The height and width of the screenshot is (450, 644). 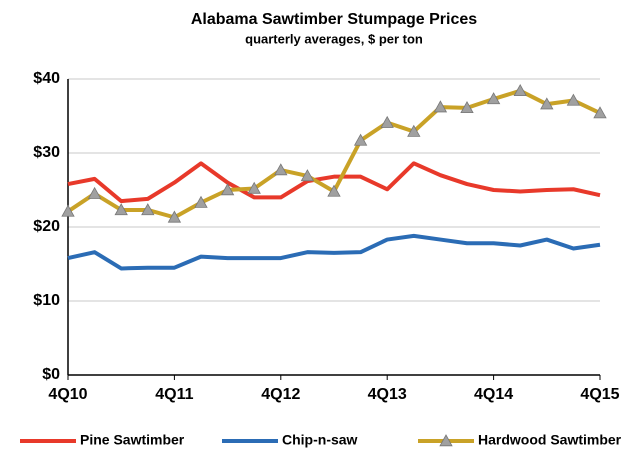 What do you see at coordinates (51, 374) in the screenshot?
I see `y-tick-label: $0` at bounding box center [51, 374].